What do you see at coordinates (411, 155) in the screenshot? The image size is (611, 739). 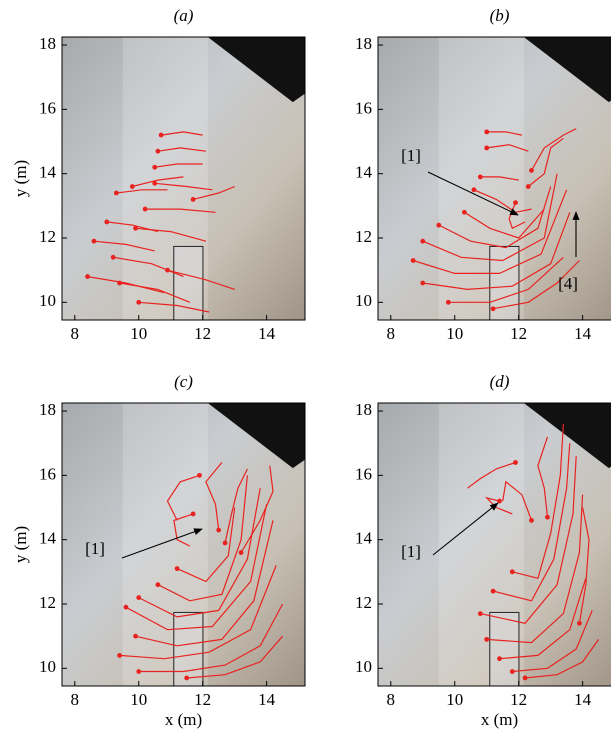 I see `annotation-label: [1]` at bounding box center [411, 155].